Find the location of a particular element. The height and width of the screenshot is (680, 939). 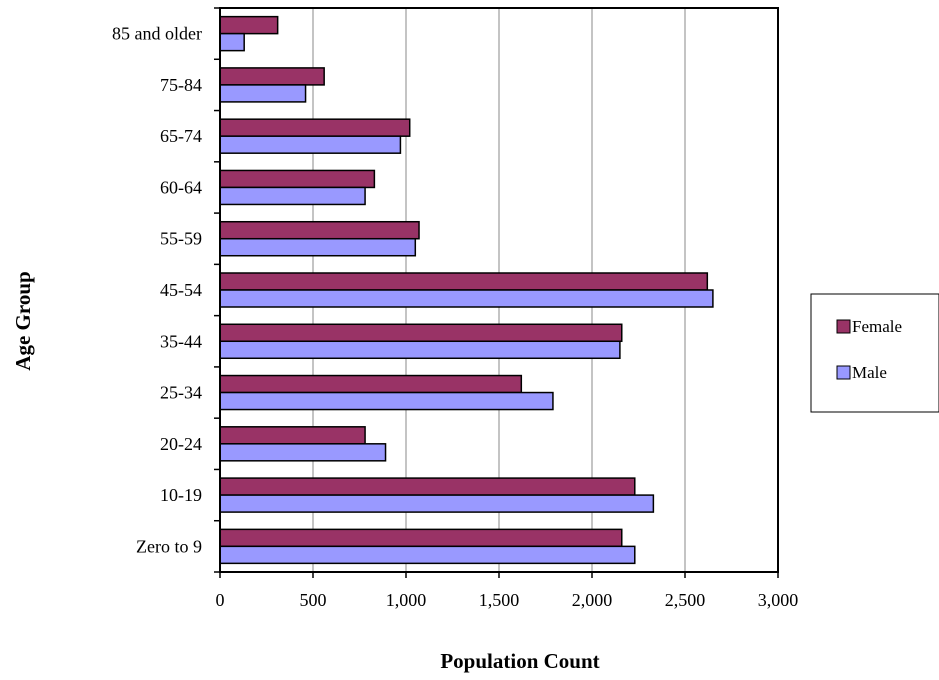

x-tick-label: 1,500 is located at coordinates (499, 600).